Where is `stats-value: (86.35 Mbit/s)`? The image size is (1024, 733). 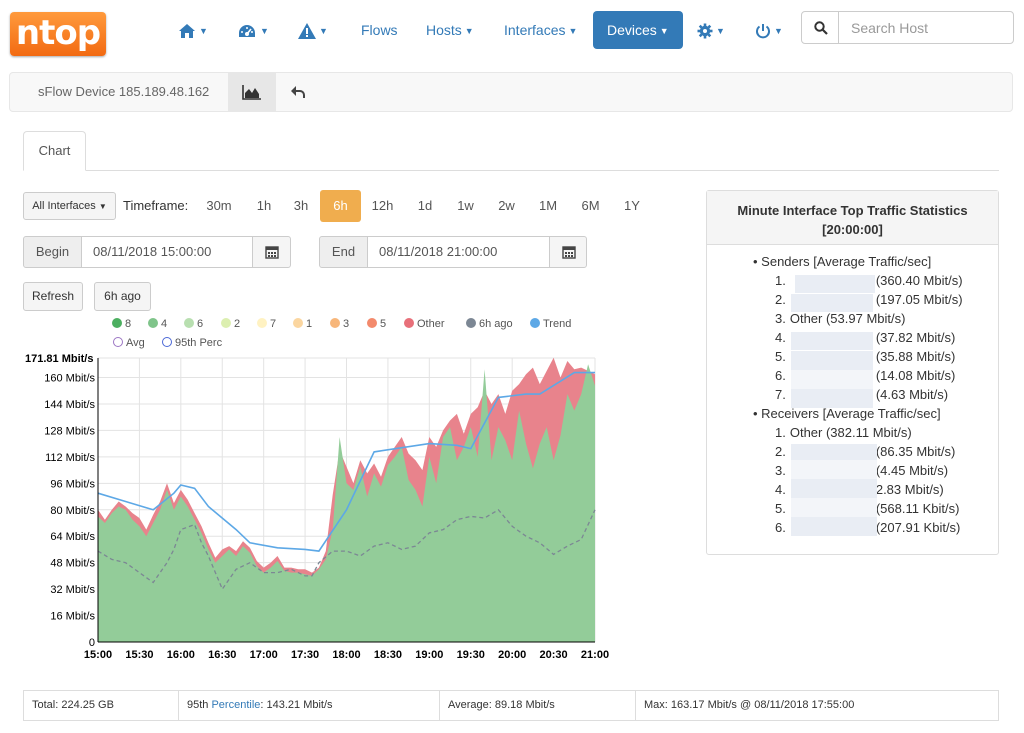
stats-value: (86.35 Mbit/s) is located at coordinates (915, 451).